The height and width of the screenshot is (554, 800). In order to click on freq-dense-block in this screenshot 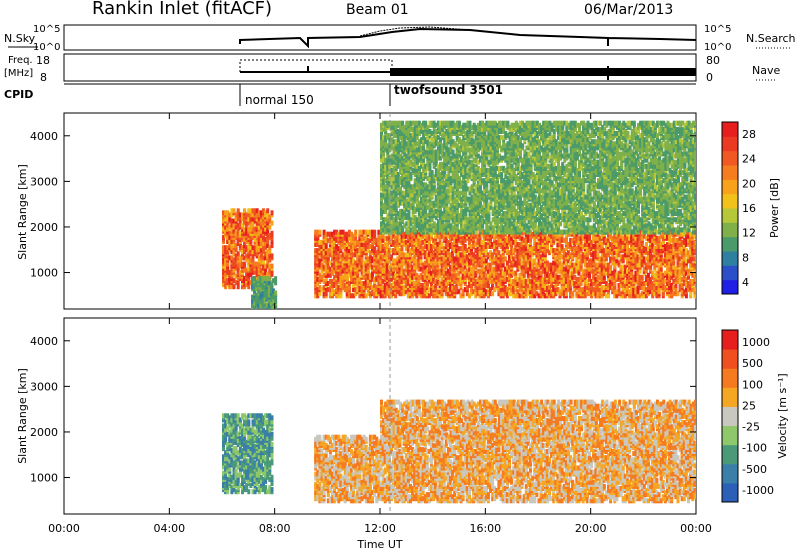, I will do `click(543, 72)`.